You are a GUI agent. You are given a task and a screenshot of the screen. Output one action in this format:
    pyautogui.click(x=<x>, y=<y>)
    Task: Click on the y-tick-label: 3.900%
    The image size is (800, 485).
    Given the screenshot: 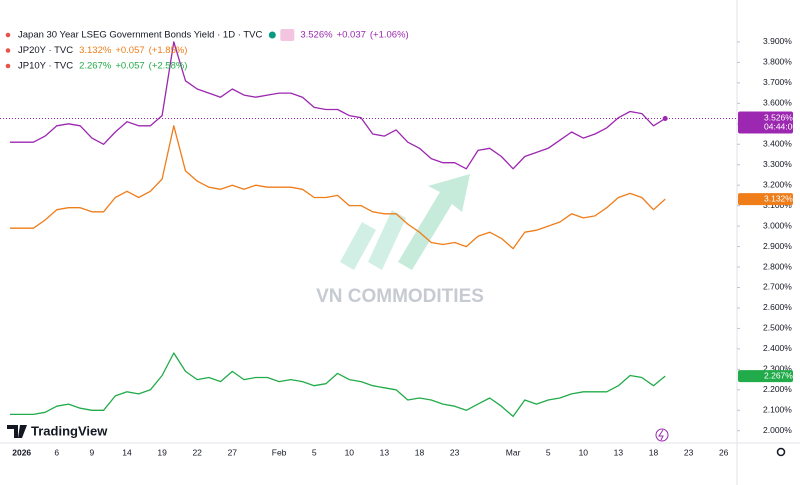 What is the action you would take?
    pyautogui.click(x=777, y=41)
    